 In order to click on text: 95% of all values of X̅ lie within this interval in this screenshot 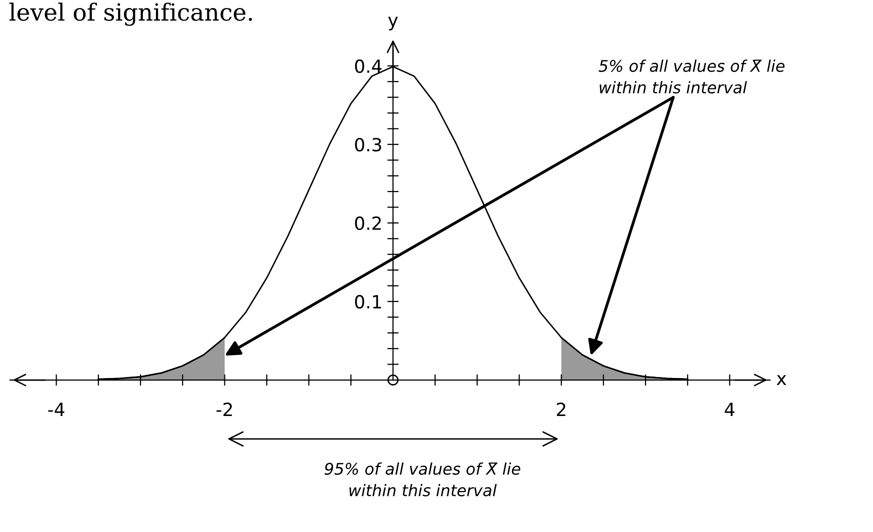, I will do `click(422, 479)`.